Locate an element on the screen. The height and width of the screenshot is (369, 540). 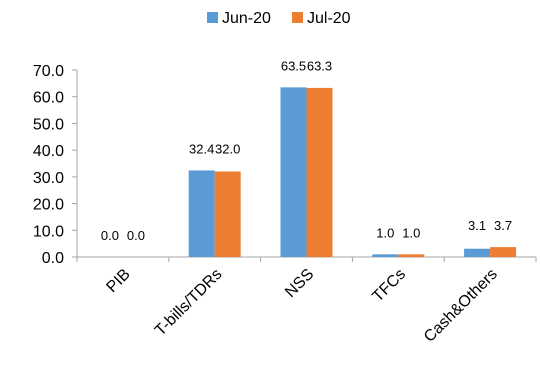
x-category-label: T-bills/TDRs is located at coordinates (189, 303).